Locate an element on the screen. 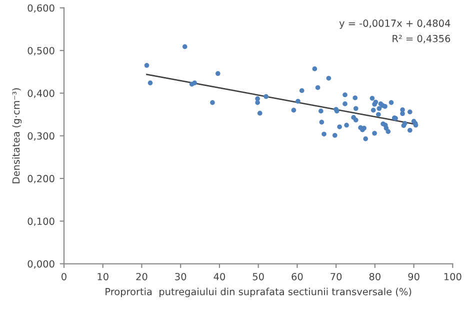 Image resolution: width=474 pixels, height=314 pixels. x-tick-label: 50 is located at coordinates (258, 276).